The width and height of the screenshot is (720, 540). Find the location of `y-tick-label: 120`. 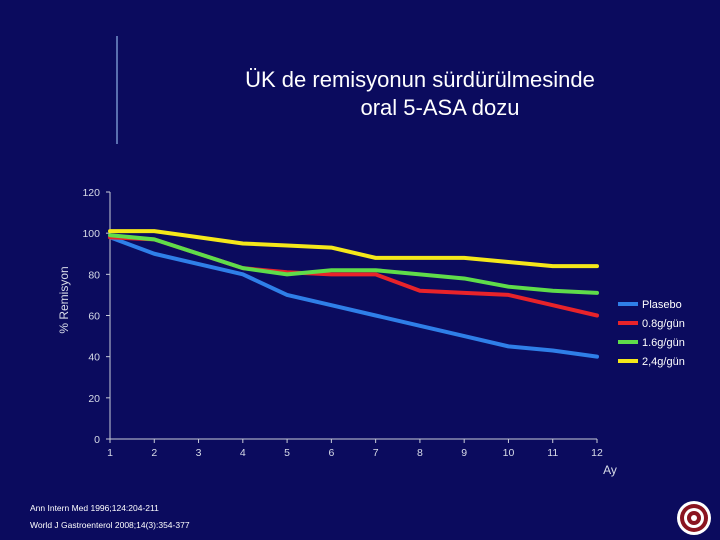

y-tick-label: 120 is located at coordinates (91, 193).